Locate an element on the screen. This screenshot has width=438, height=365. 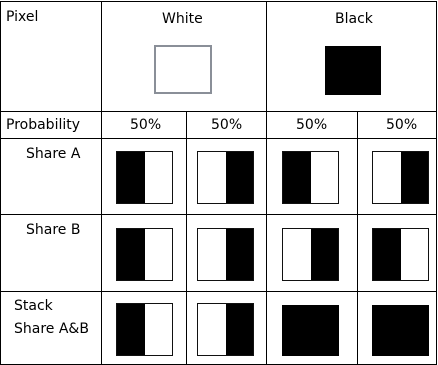
white-label: White is located at coordinates (182, 19).